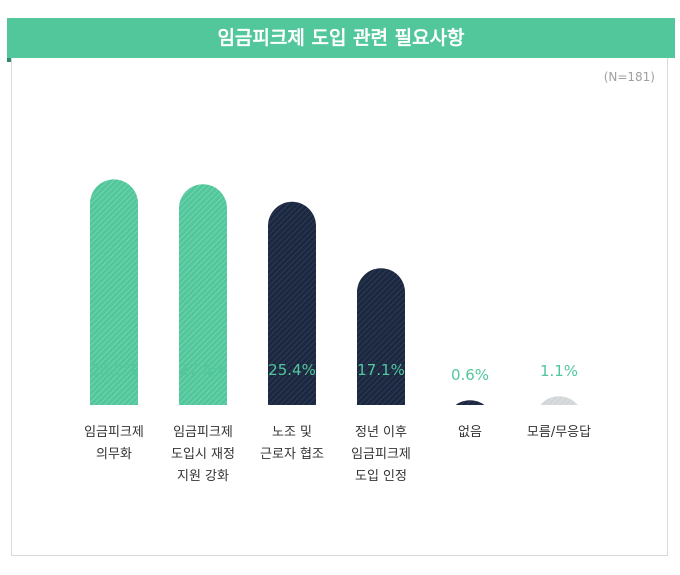 The height and width of the screenshot is (575, 680). I want to click on category-label-5: 없음, so click(470, 433).